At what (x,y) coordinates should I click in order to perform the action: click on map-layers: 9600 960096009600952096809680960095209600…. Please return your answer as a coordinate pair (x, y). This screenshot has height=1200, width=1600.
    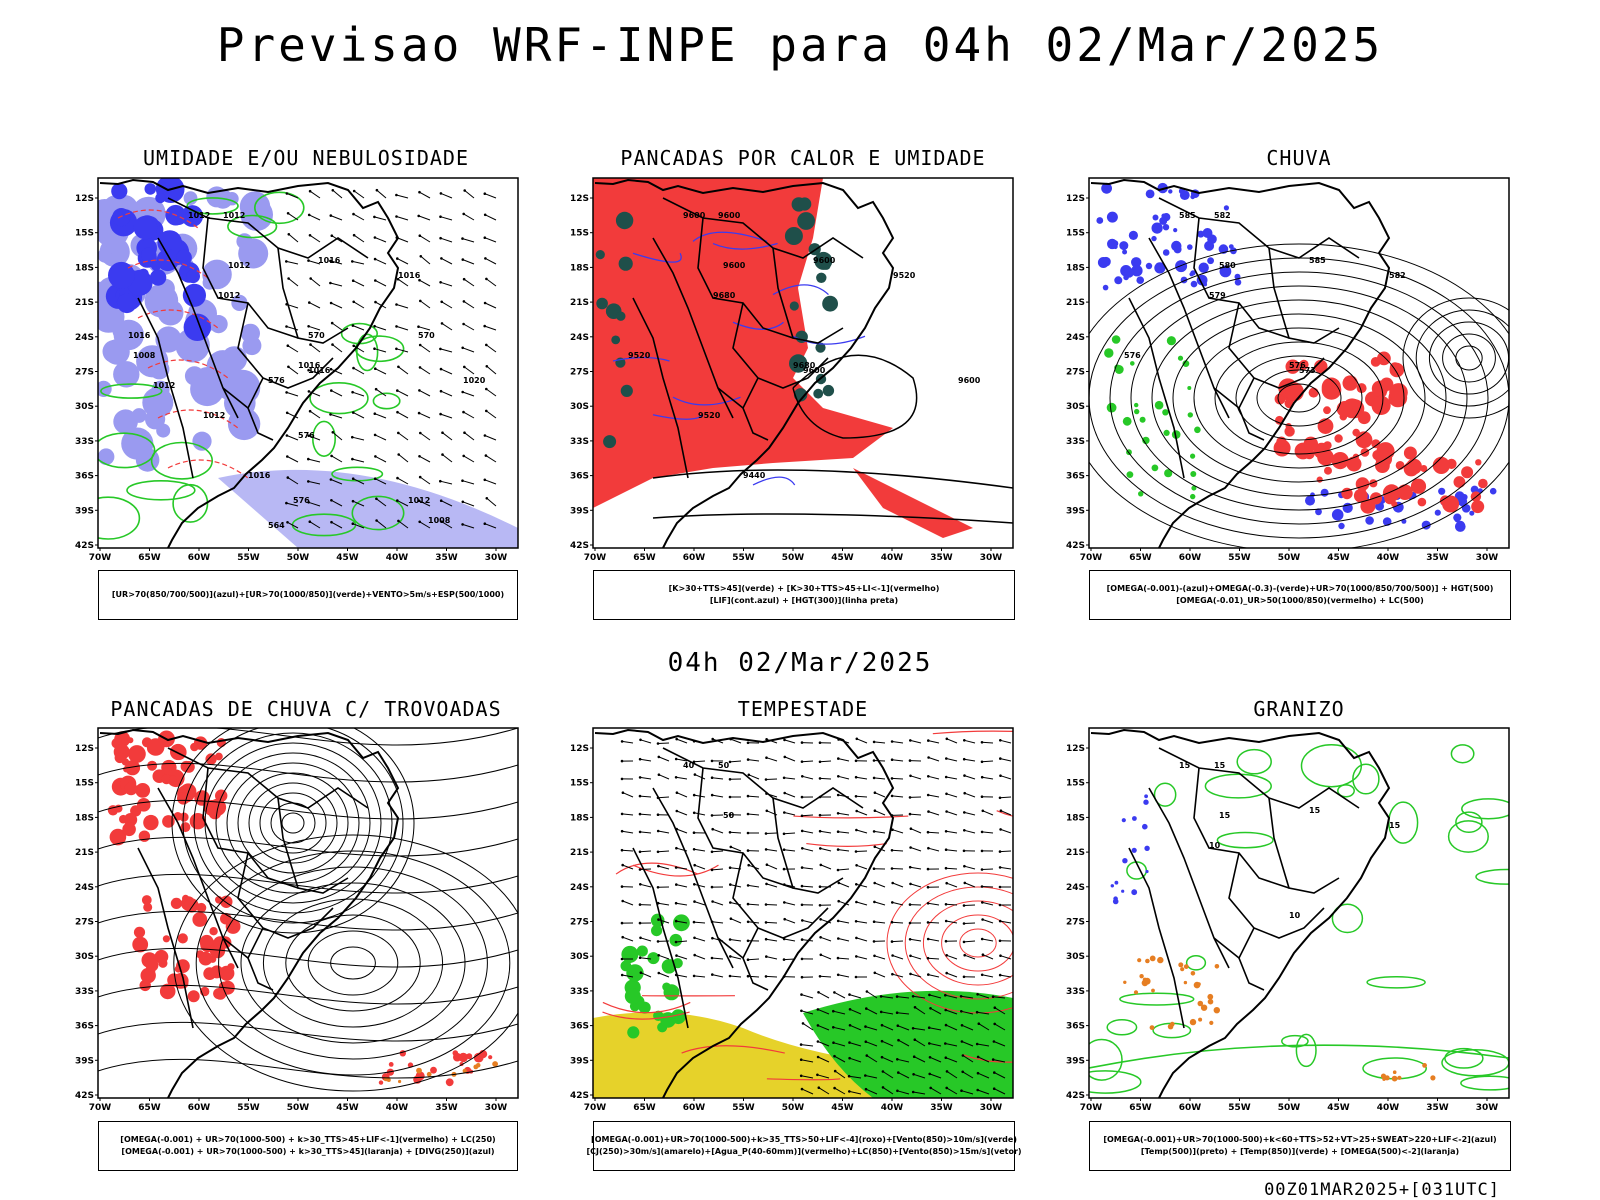
    Looking at the image, I should click on (803, 363).